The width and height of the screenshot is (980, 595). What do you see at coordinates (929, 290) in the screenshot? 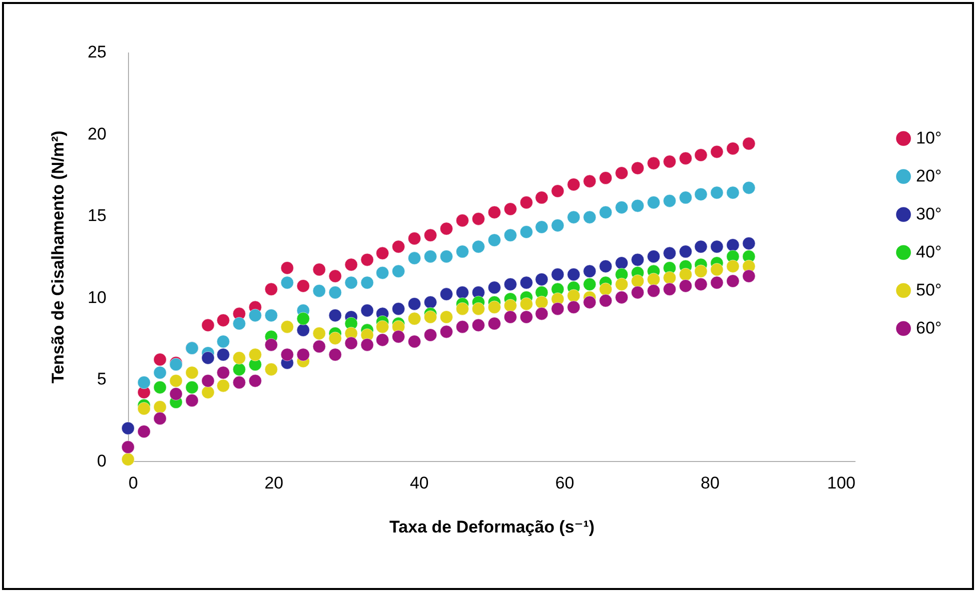
I see `legend-label: 50°` at bounding box center [929, 290].